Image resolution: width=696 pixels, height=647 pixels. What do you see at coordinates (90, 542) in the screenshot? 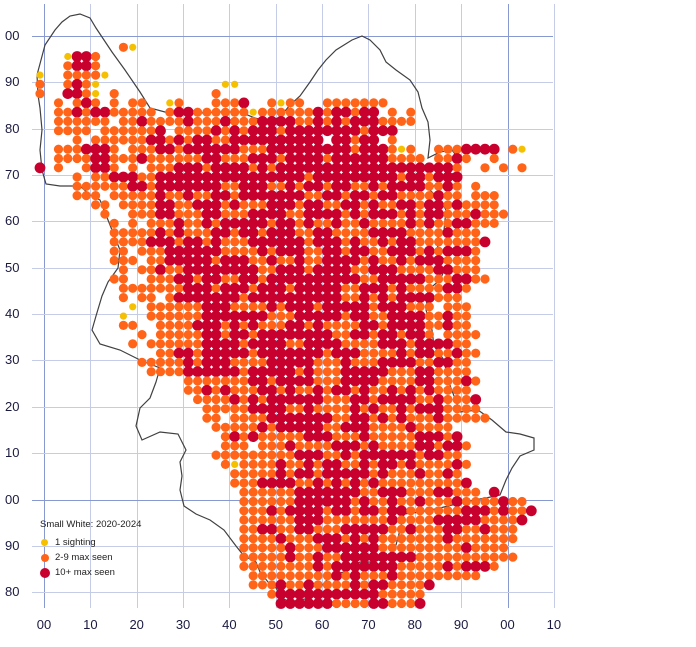
I see `legend-item-1-sighting: 1 sighting` at bounding box center [90, 542].